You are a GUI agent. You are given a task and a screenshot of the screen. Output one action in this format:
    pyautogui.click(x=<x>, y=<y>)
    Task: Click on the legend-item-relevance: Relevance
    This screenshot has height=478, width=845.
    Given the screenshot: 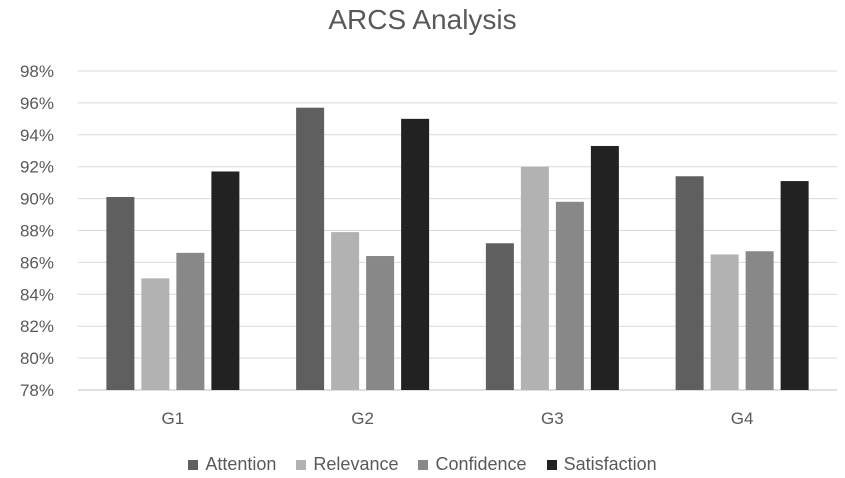 What is the action you would take?
    pyautogui.click(x=347, y=464)
    